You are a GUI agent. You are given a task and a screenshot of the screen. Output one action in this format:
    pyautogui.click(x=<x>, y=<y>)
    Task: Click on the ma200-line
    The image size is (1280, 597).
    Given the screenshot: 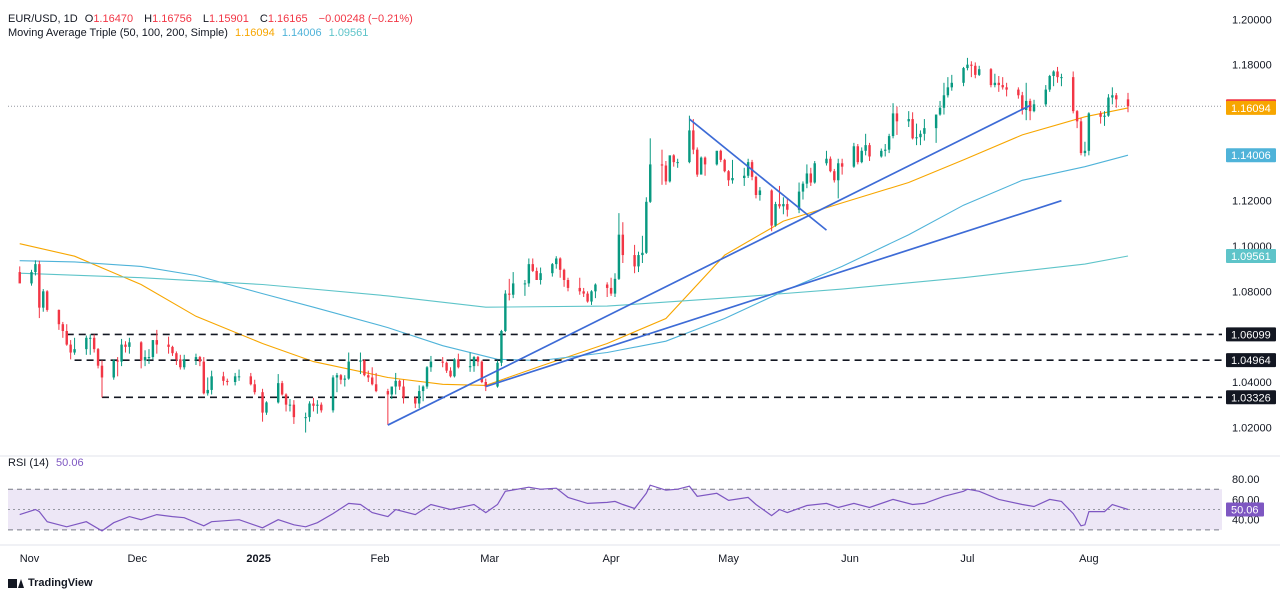 What is the action you would take?
    pyautogui.click(x=574, y=281)
    